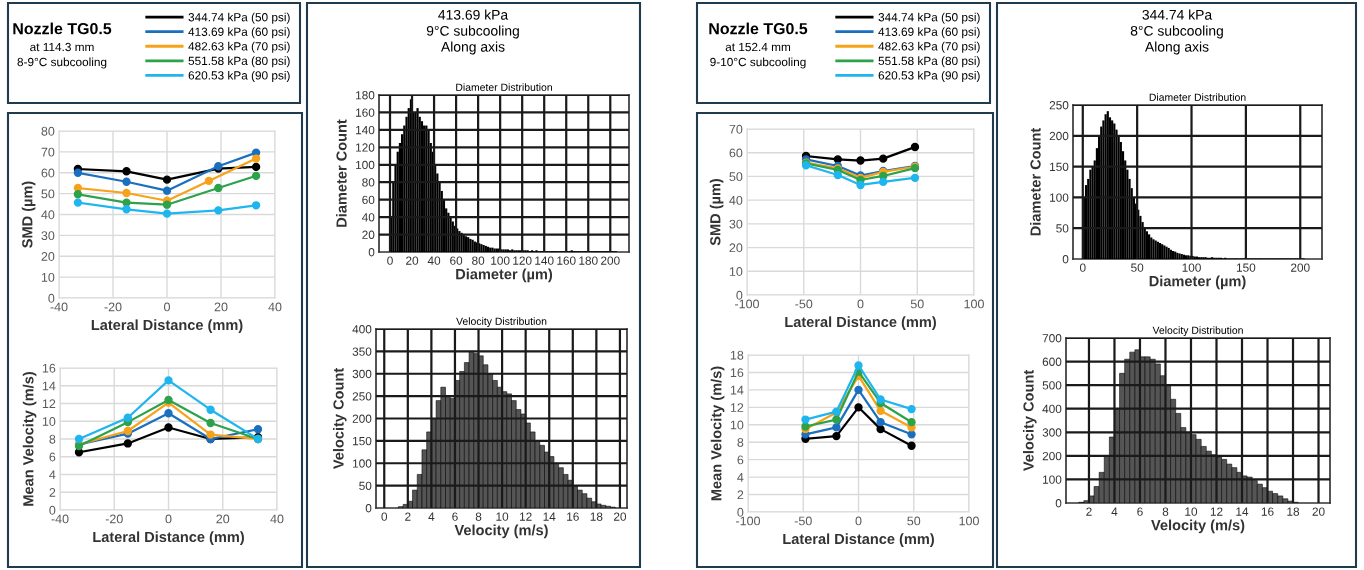 Image resolution: width=1364 pixels, height=570 pixels. What do you see at coordinates (974, 304) in the screenshot?
I see `x-tick-label: 100` at bounding box center [974, 304].